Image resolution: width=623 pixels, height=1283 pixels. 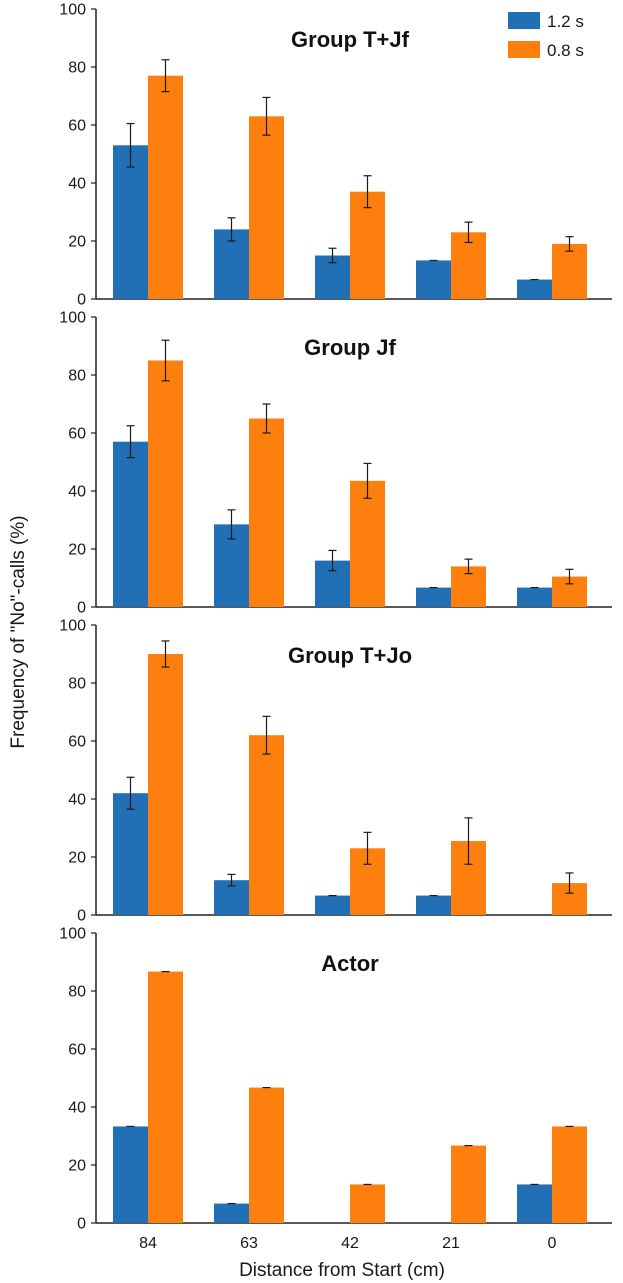 I want to click on x-tick-label: 84, so click(x=148, y=1243).